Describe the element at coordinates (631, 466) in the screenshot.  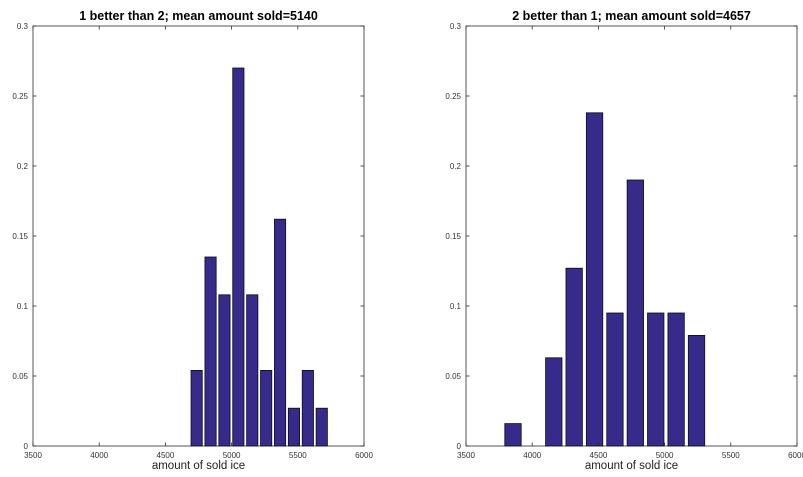
I see `right-x-axis-label: amount of sold ice` at that location.